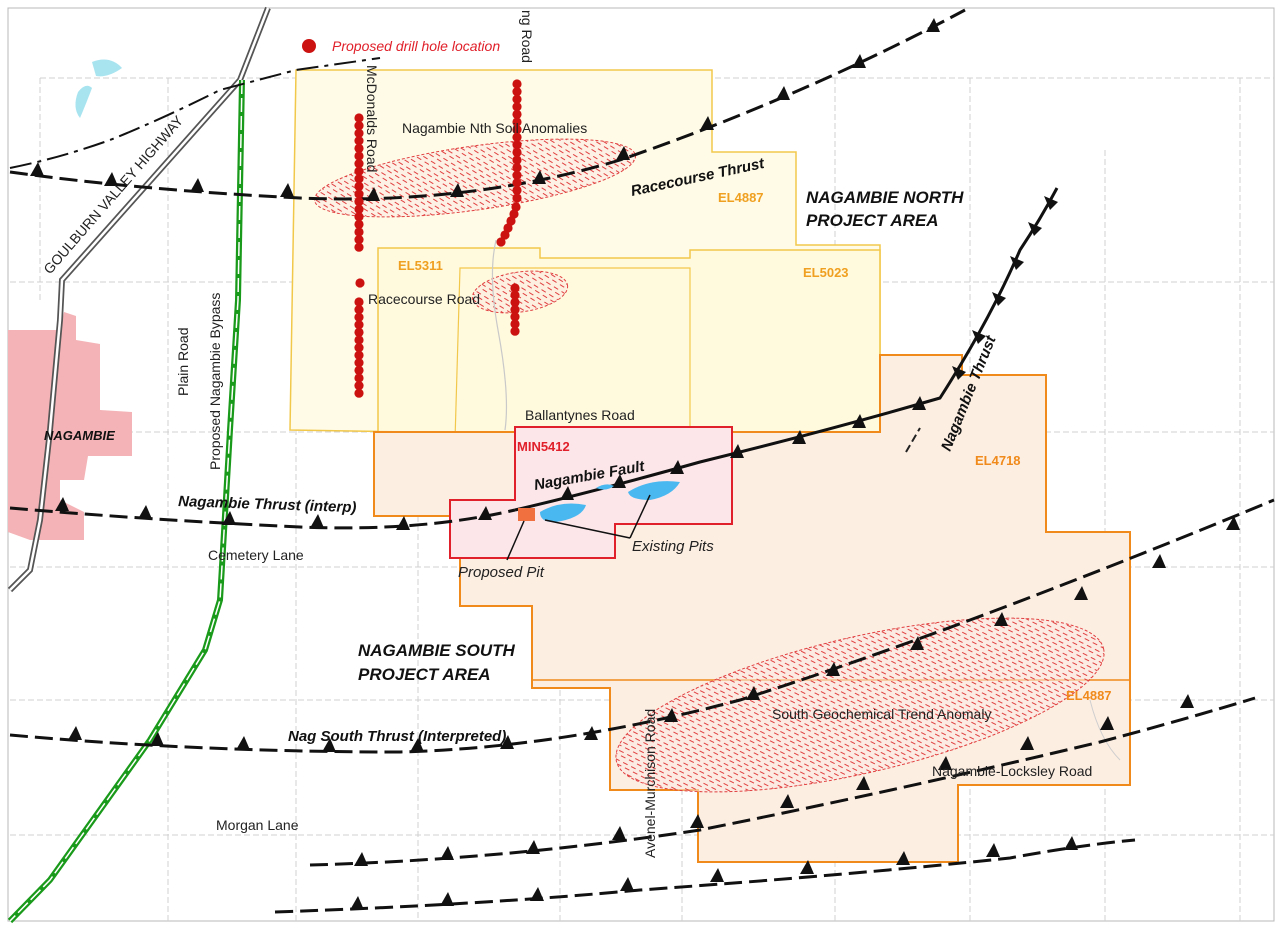  What do you see at coordinates (913, 440) in the screenshot?
I see `minor-line` at bounding box center [913, 440].